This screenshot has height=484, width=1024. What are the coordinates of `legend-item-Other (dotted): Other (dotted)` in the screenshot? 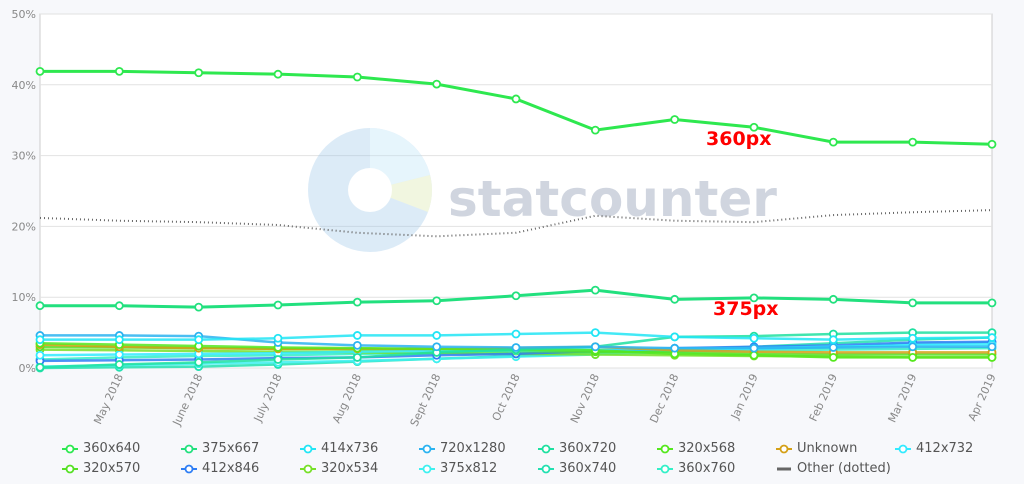 It's located at (833, 468).